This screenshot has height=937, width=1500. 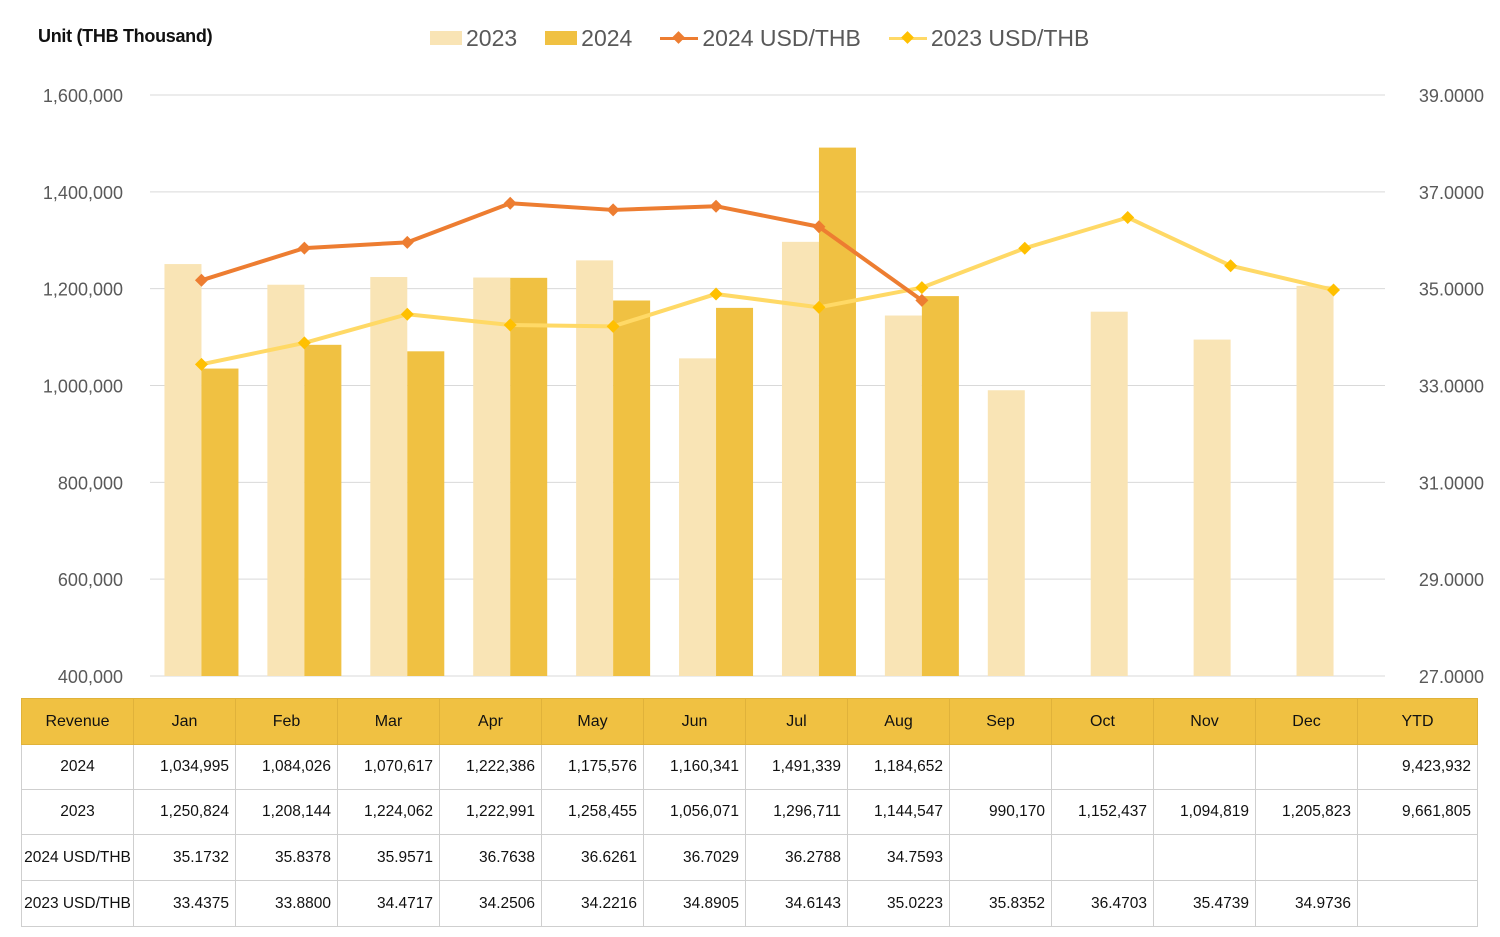 What do you see at coordinates (286, 812) in the screenshot?
I see `table-cell: 1,208,144` at bounding box center [286, 812].